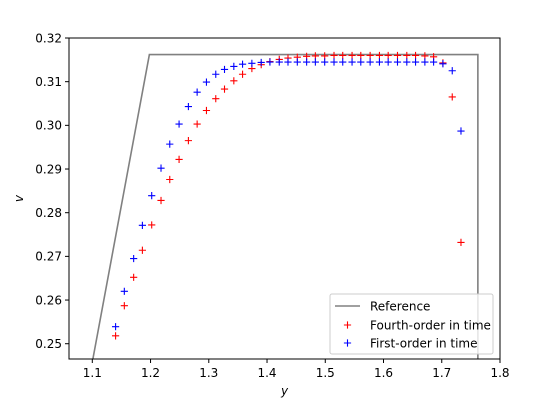 This screenshot has width=558, height=406. Describe the element at coordinates (48, 38) in the screenshot. I see `y-tick-label: 0.32` at that location.